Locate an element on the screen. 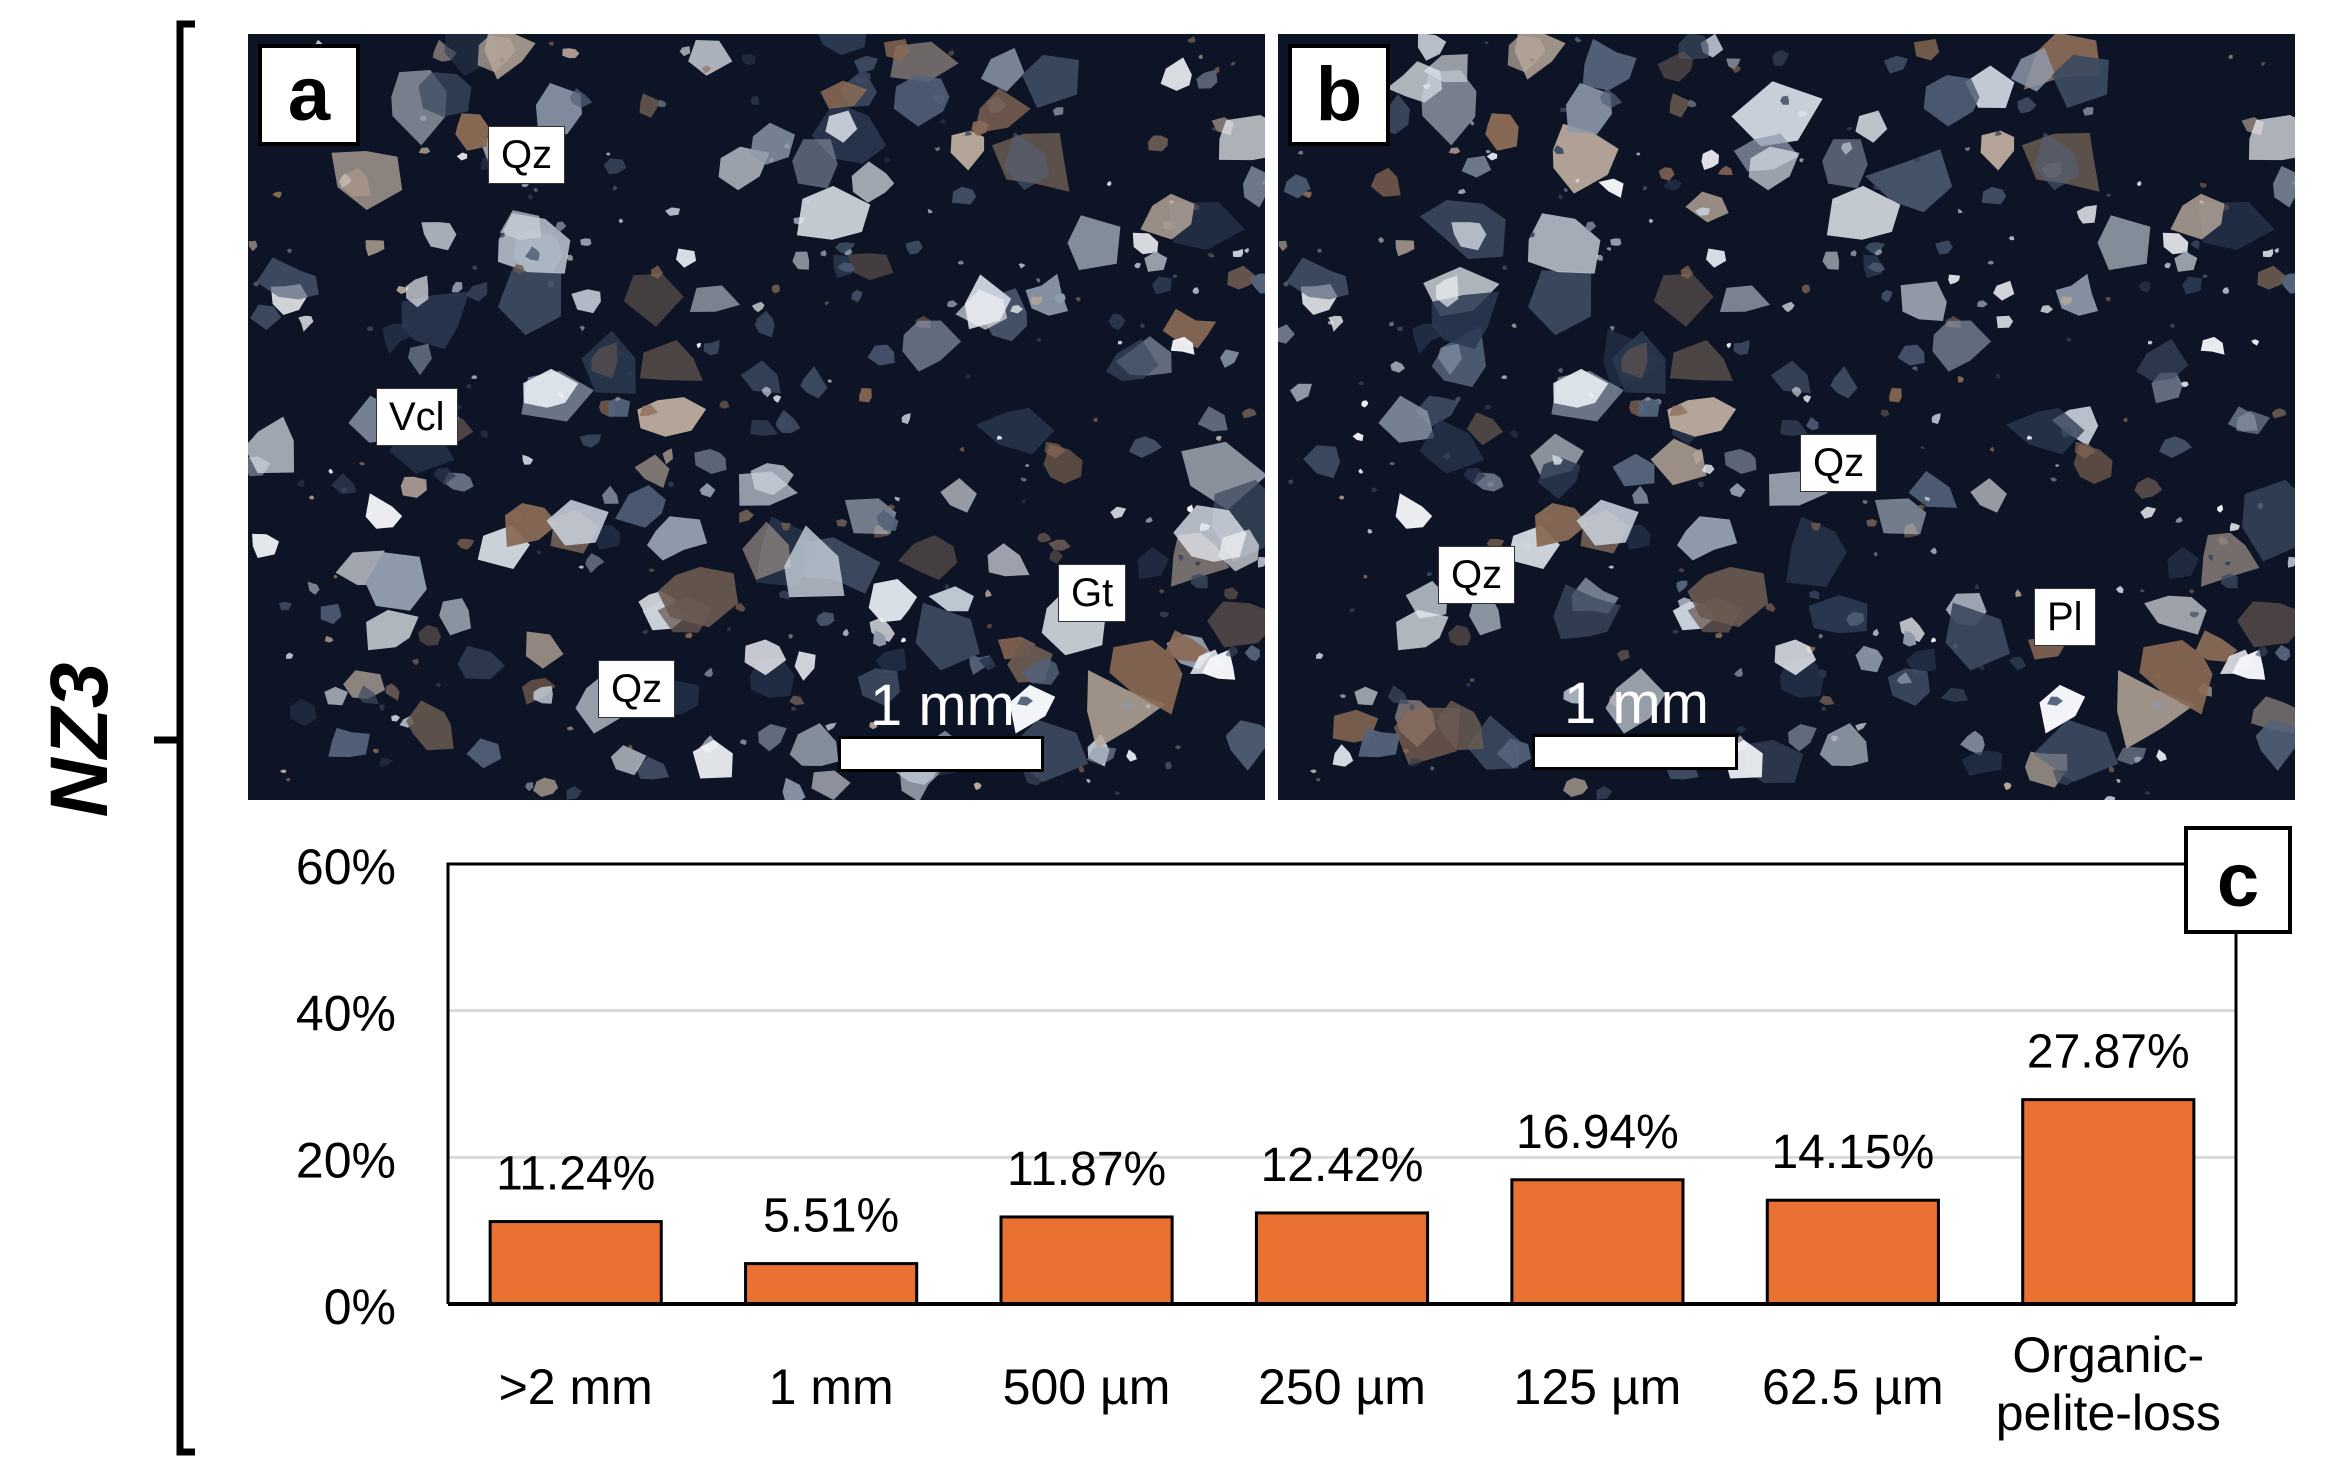  bar-value-label: 27.87% is located at coordinates (2108, 1052).